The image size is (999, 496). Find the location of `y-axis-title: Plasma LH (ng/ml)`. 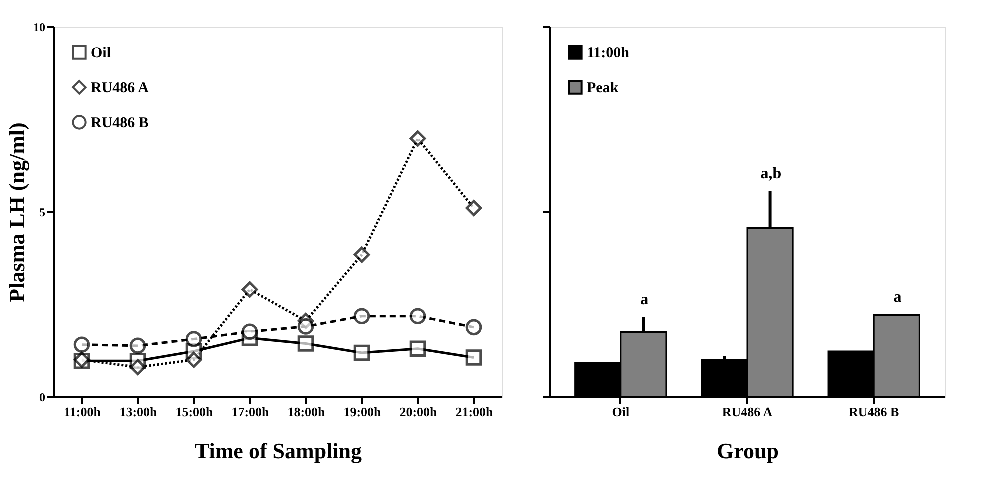

y-axis-title: Plasma LH (ng/ml) is located at coordinates (17, 212).